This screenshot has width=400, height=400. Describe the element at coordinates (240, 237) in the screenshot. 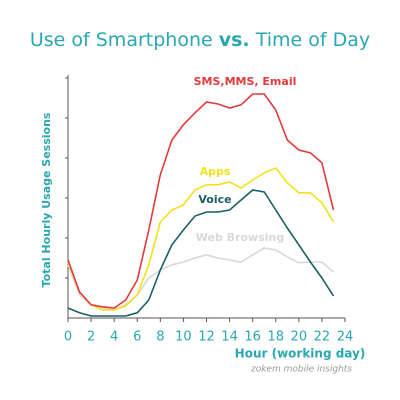

I see `series-label: Web Browsing` at that location.